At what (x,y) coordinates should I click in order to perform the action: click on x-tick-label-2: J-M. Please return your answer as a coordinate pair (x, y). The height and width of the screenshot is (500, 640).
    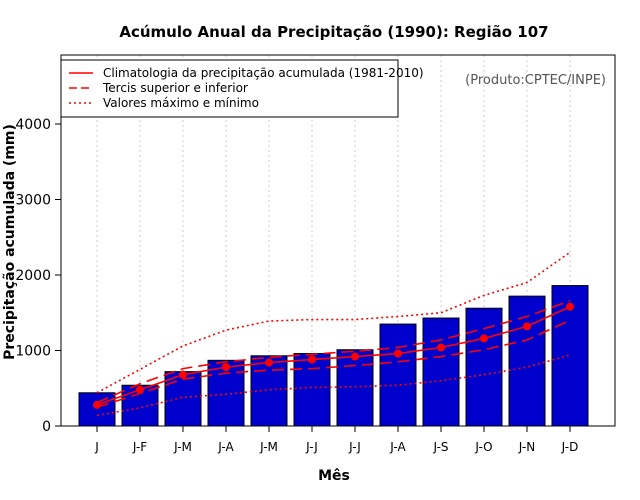
    Looking at the image, I should click on (182, 447).